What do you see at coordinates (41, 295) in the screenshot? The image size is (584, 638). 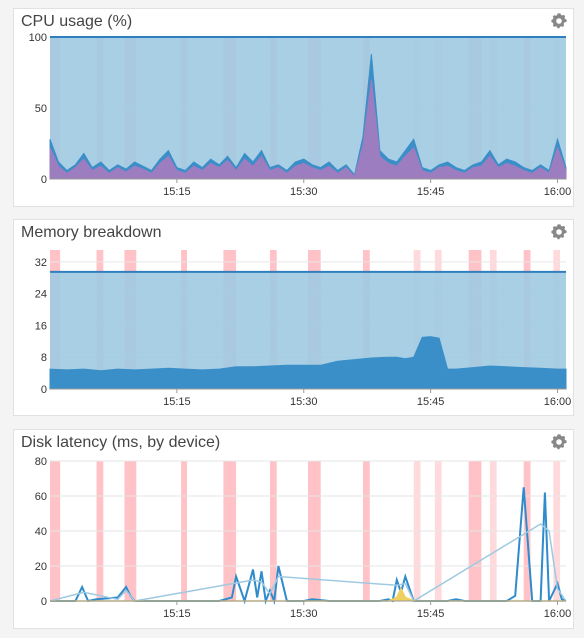 I see `y-tick-label: 24` at bounding box center [41, 295].